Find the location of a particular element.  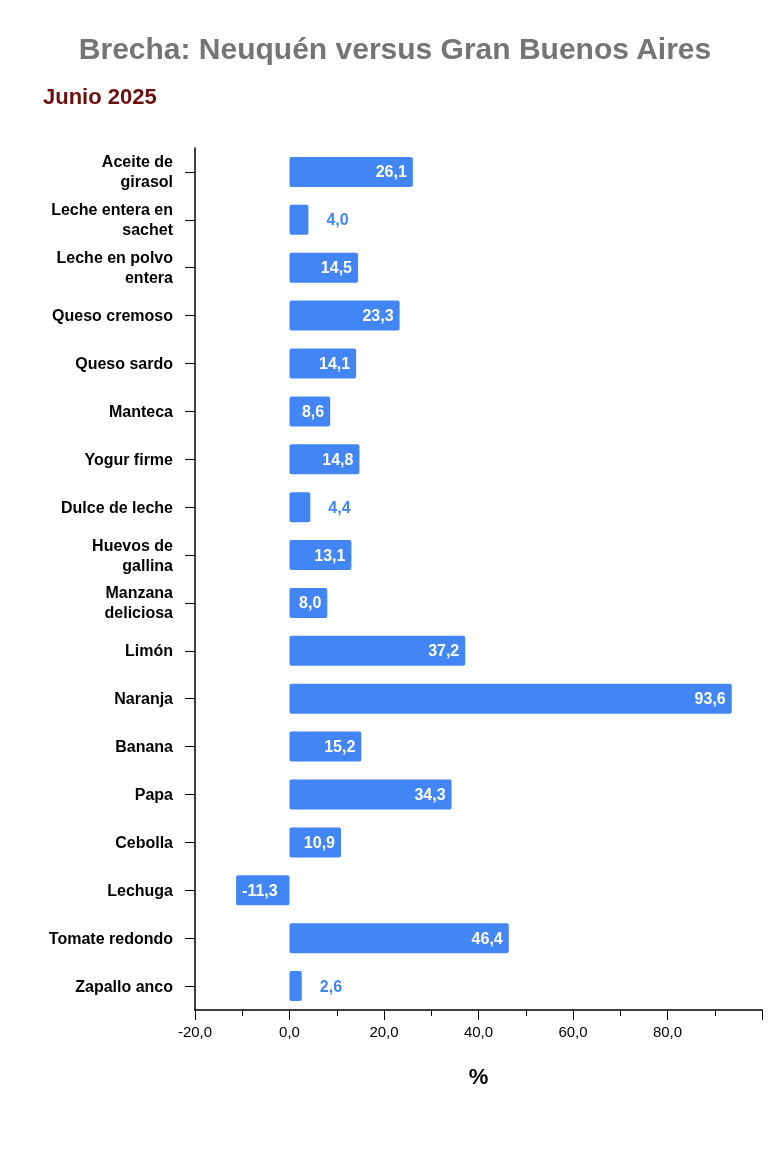

x-tick-label: 40,0 is located at coordinates (478, 1031).